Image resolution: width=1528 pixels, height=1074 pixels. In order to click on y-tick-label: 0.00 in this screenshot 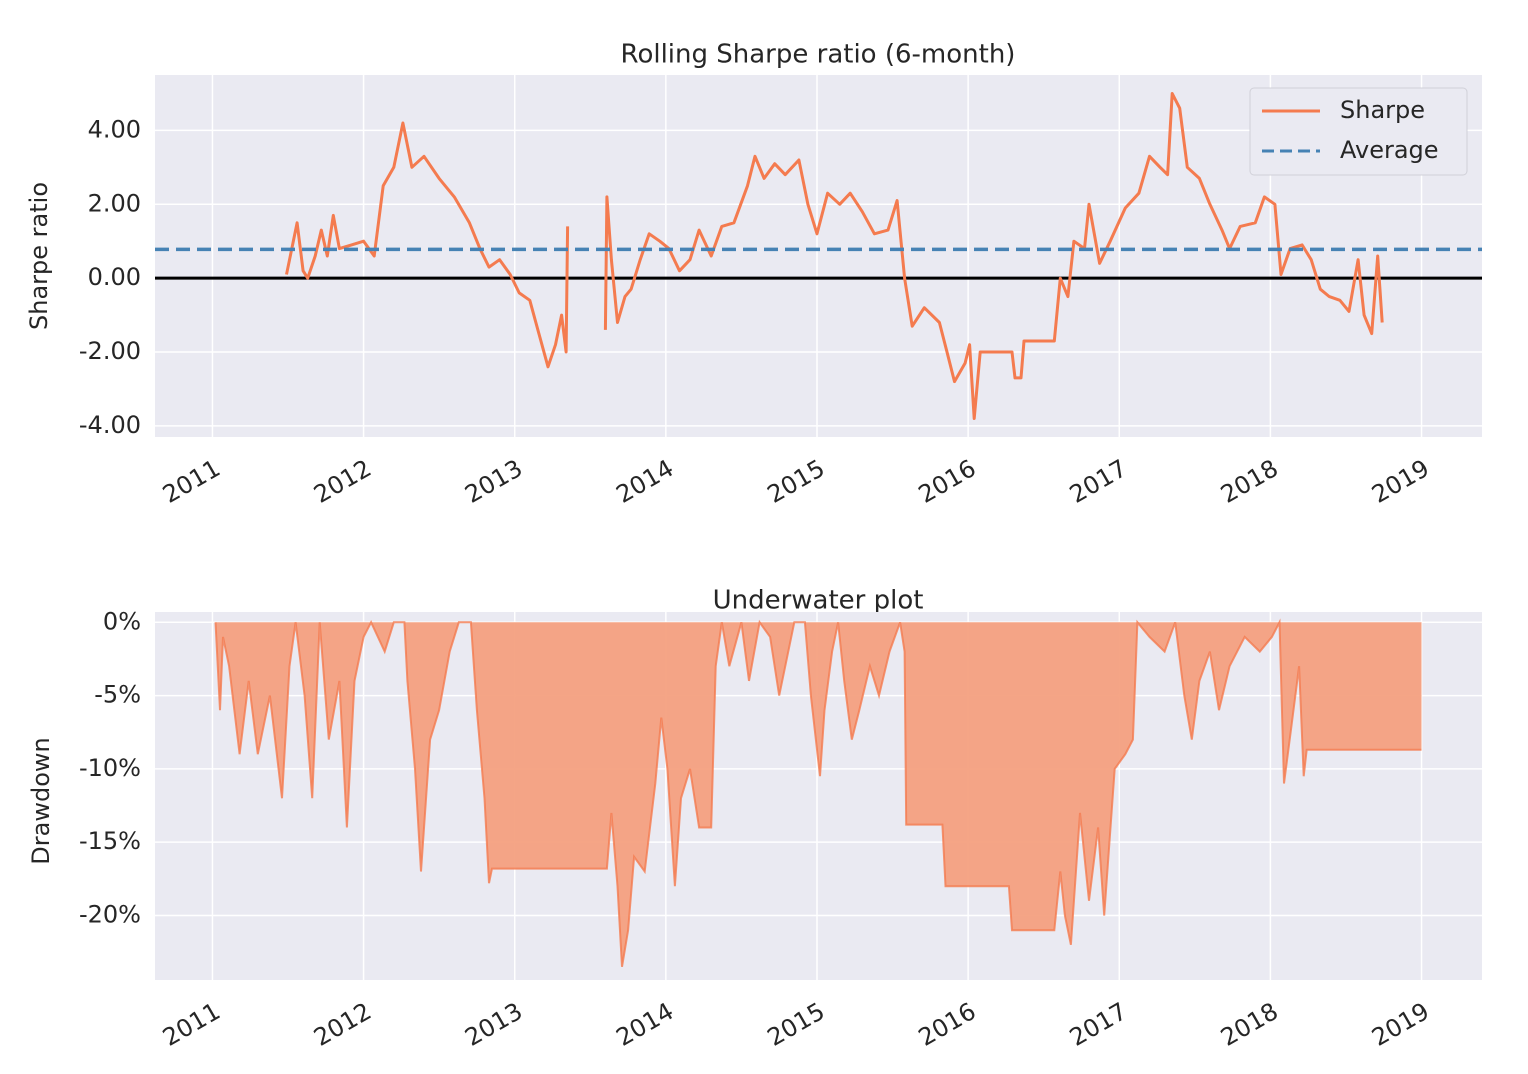, I will do `click(114, 277)`.